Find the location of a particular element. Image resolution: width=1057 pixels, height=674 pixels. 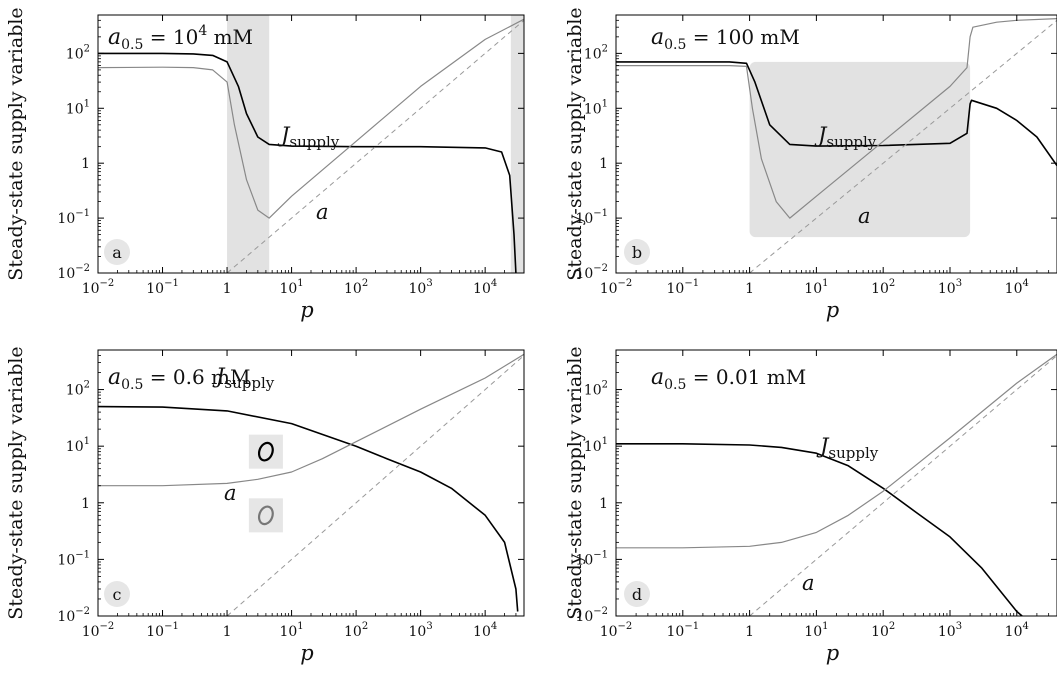

panel-title: a0.5 = 0.01 mM is located at coordinates (728, 379).